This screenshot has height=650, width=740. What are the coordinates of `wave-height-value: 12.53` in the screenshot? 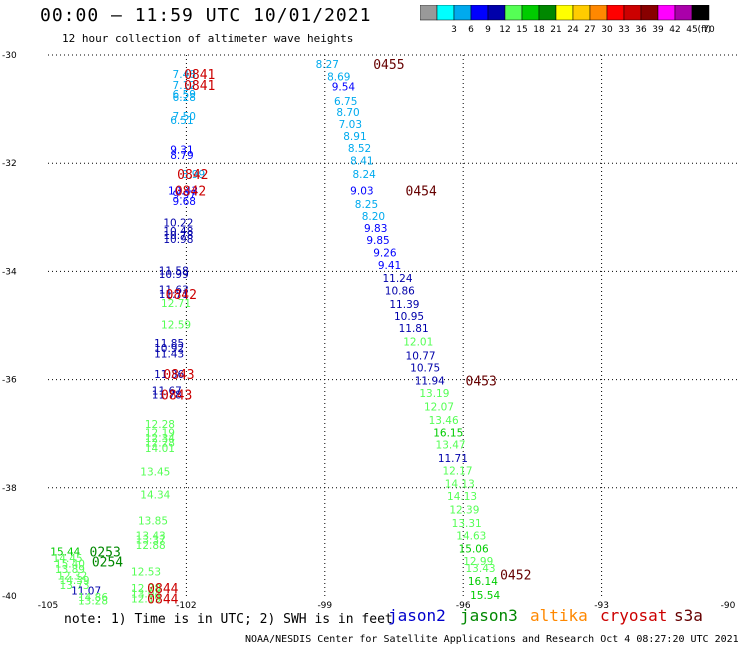 It's located at (146, 573).